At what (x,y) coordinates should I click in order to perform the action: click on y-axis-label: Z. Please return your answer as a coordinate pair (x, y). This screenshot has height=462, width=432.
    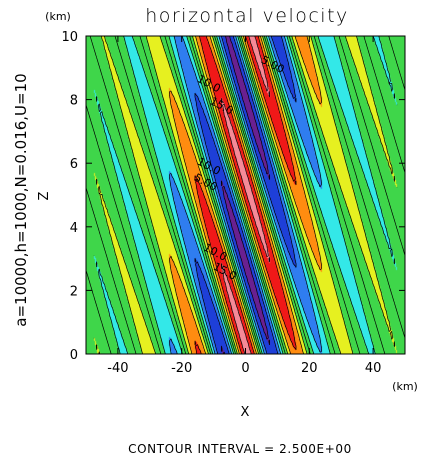
    Looking at the image, I should click on (44, 195).